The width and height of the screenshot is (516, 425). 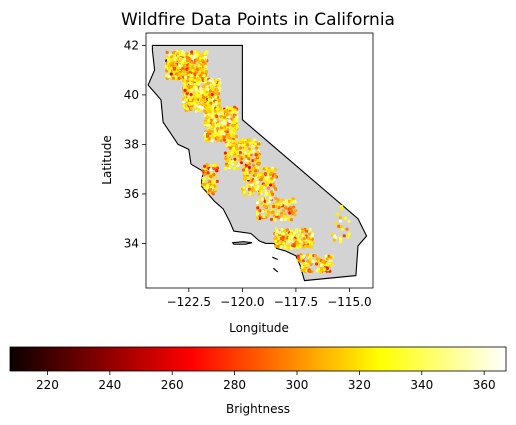 I want to click on x-axis-label: Longitude, so click(x=259, y=328).